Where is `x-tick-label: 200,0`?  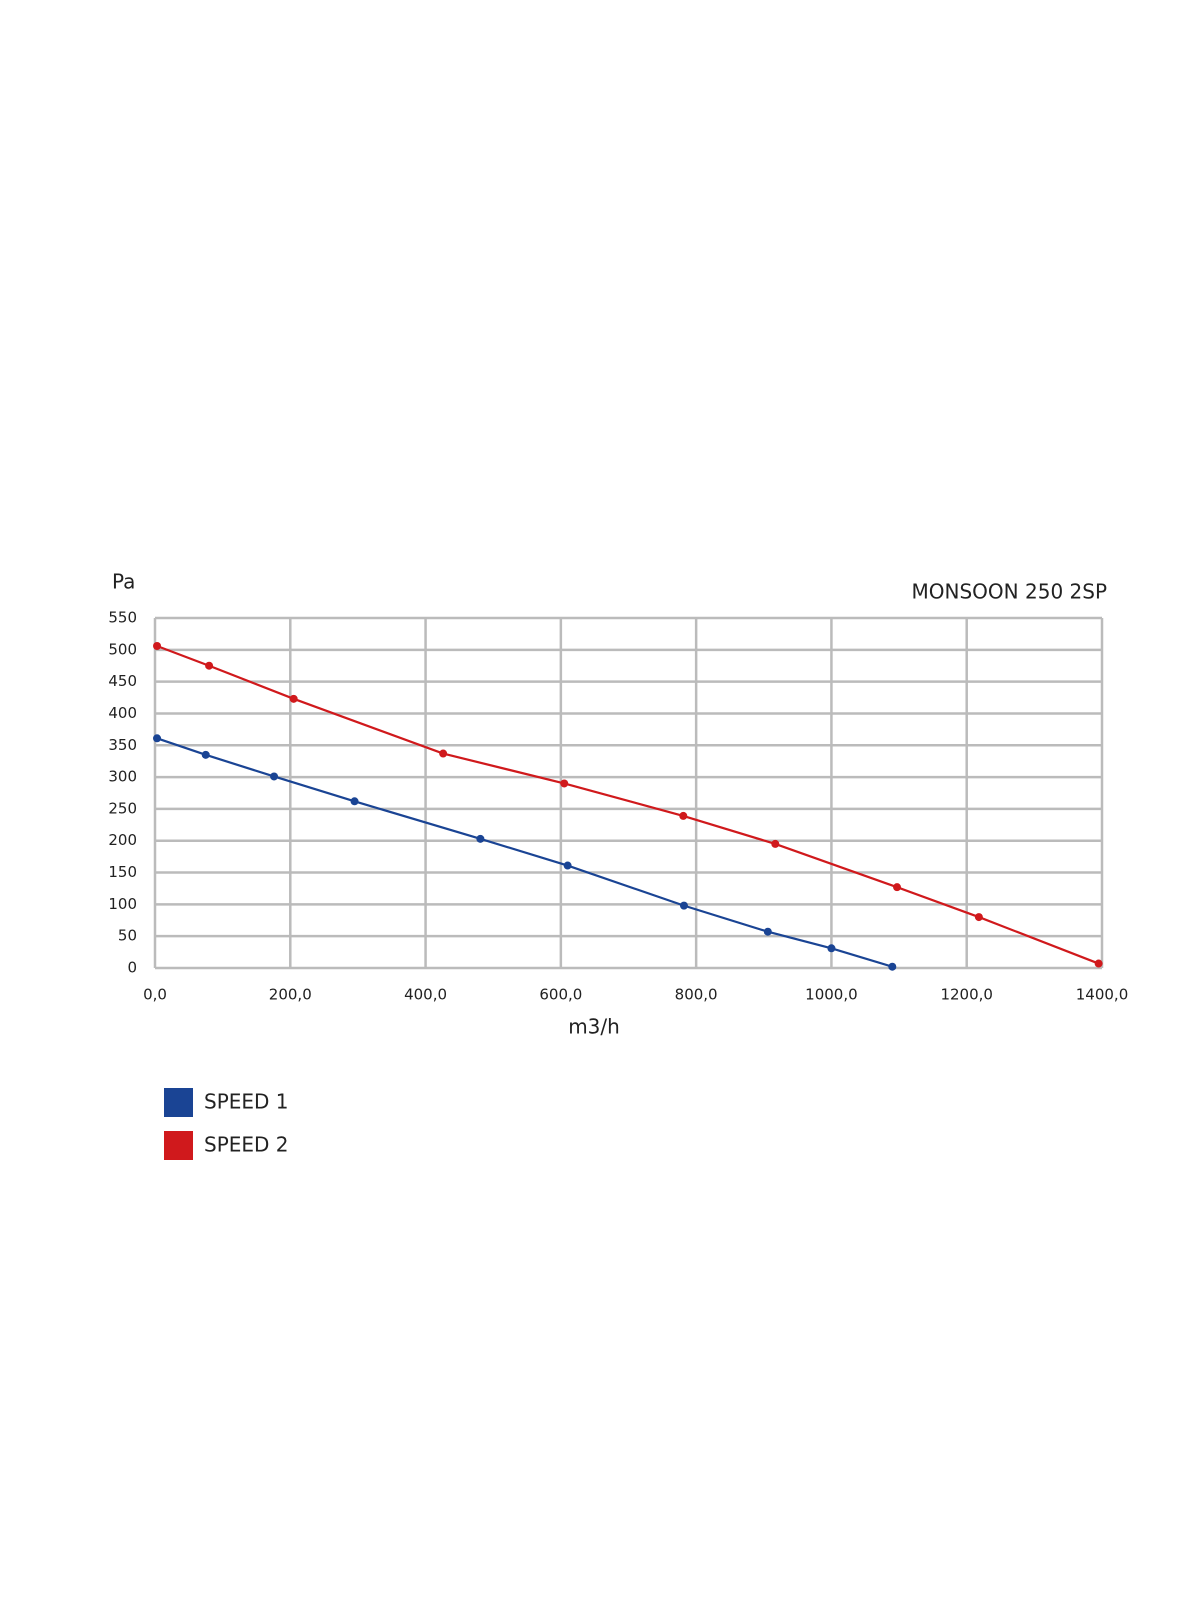
x-tick-label: 200,0 is located at coordinates (290, 995).